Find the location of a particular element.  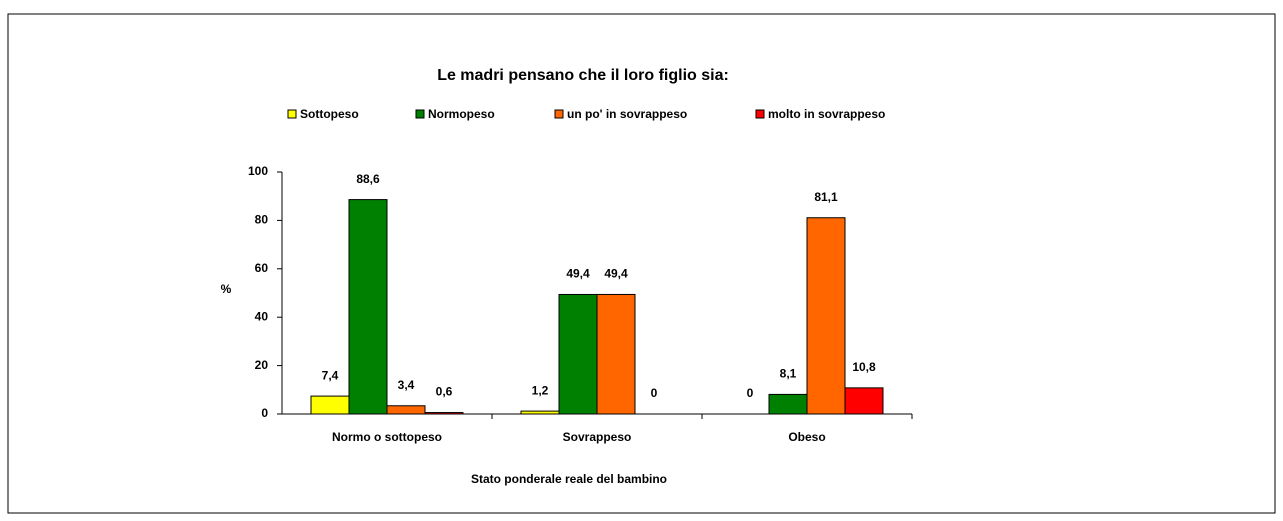

value-label: 3,4 is located at coordinates (406, 385).